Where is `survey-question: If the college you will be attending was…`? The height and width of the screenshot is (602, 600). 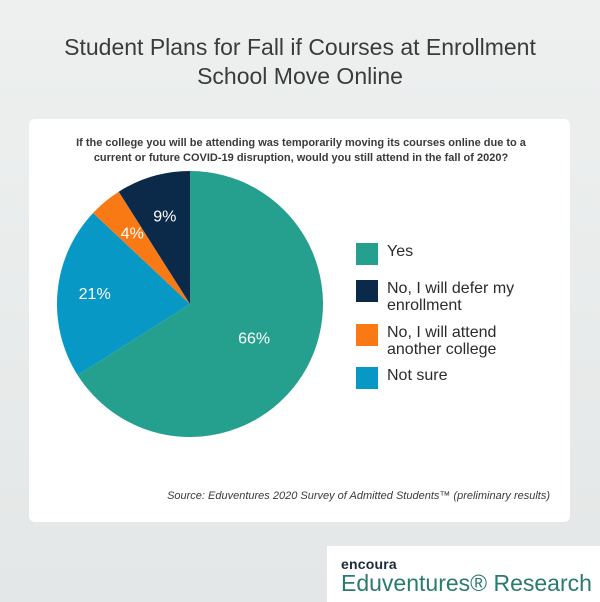 survey-question: If the college you will be attending was… is located at coordinates (301, 150).